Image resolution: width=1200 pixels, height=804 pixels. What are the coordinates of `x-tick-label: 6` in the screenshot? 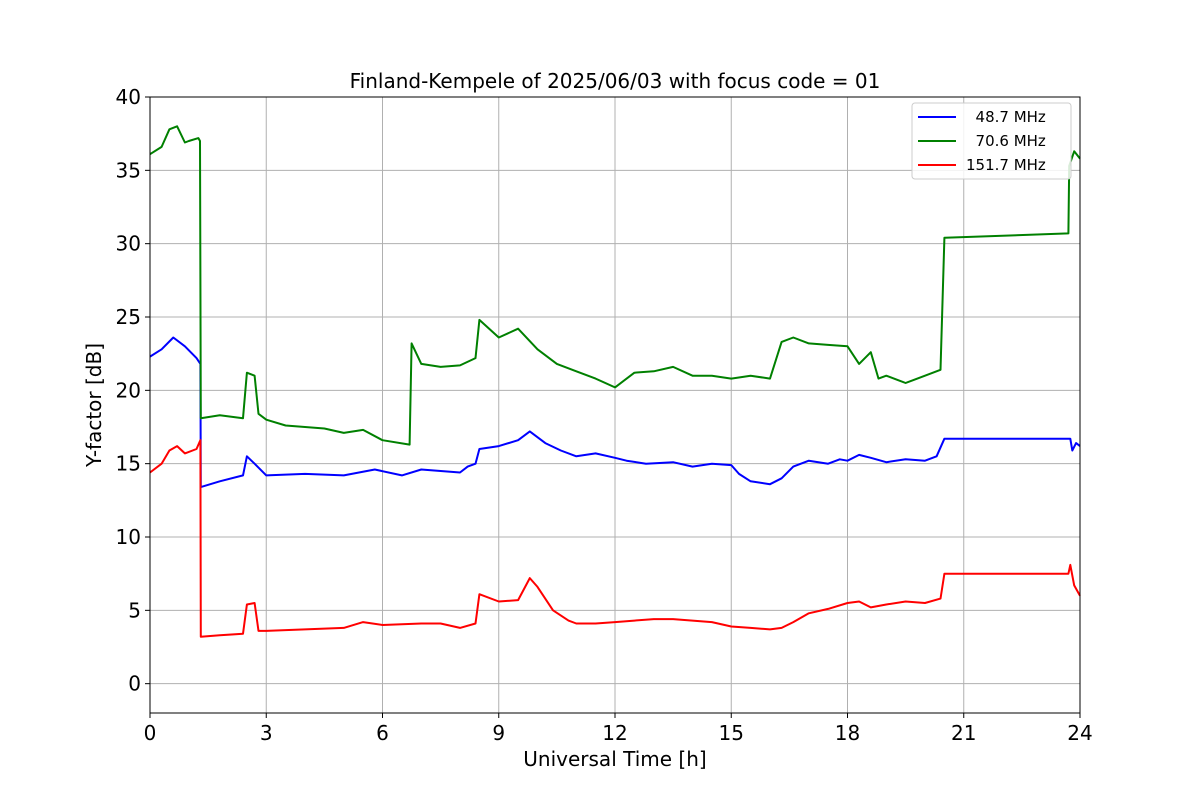 It's located at (382, 733).